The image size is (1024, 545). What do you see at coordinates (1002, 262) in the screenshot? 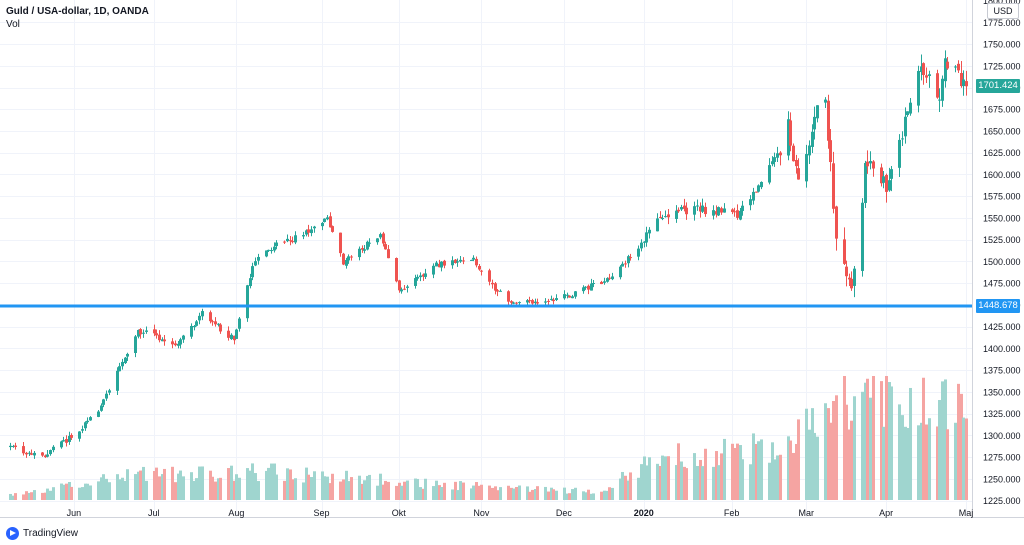
I see `price-tick-label: 1500.000` at bounding box center [1002, 262].